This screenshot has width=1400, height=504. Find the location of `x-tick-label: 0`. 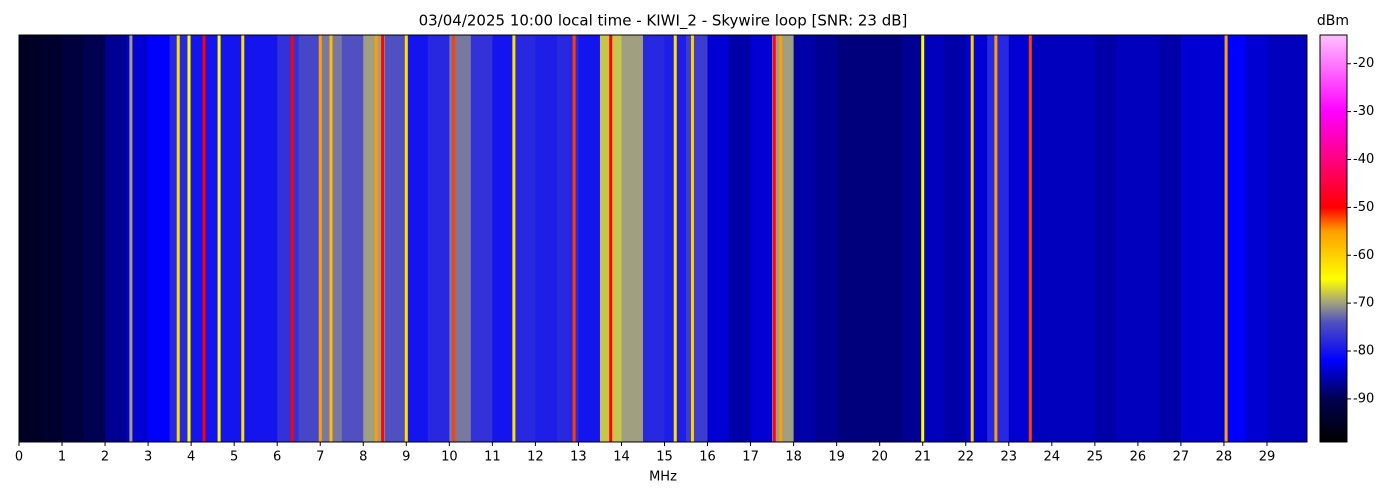

x-tick-label: 0 is located at coordinates (19, 457).